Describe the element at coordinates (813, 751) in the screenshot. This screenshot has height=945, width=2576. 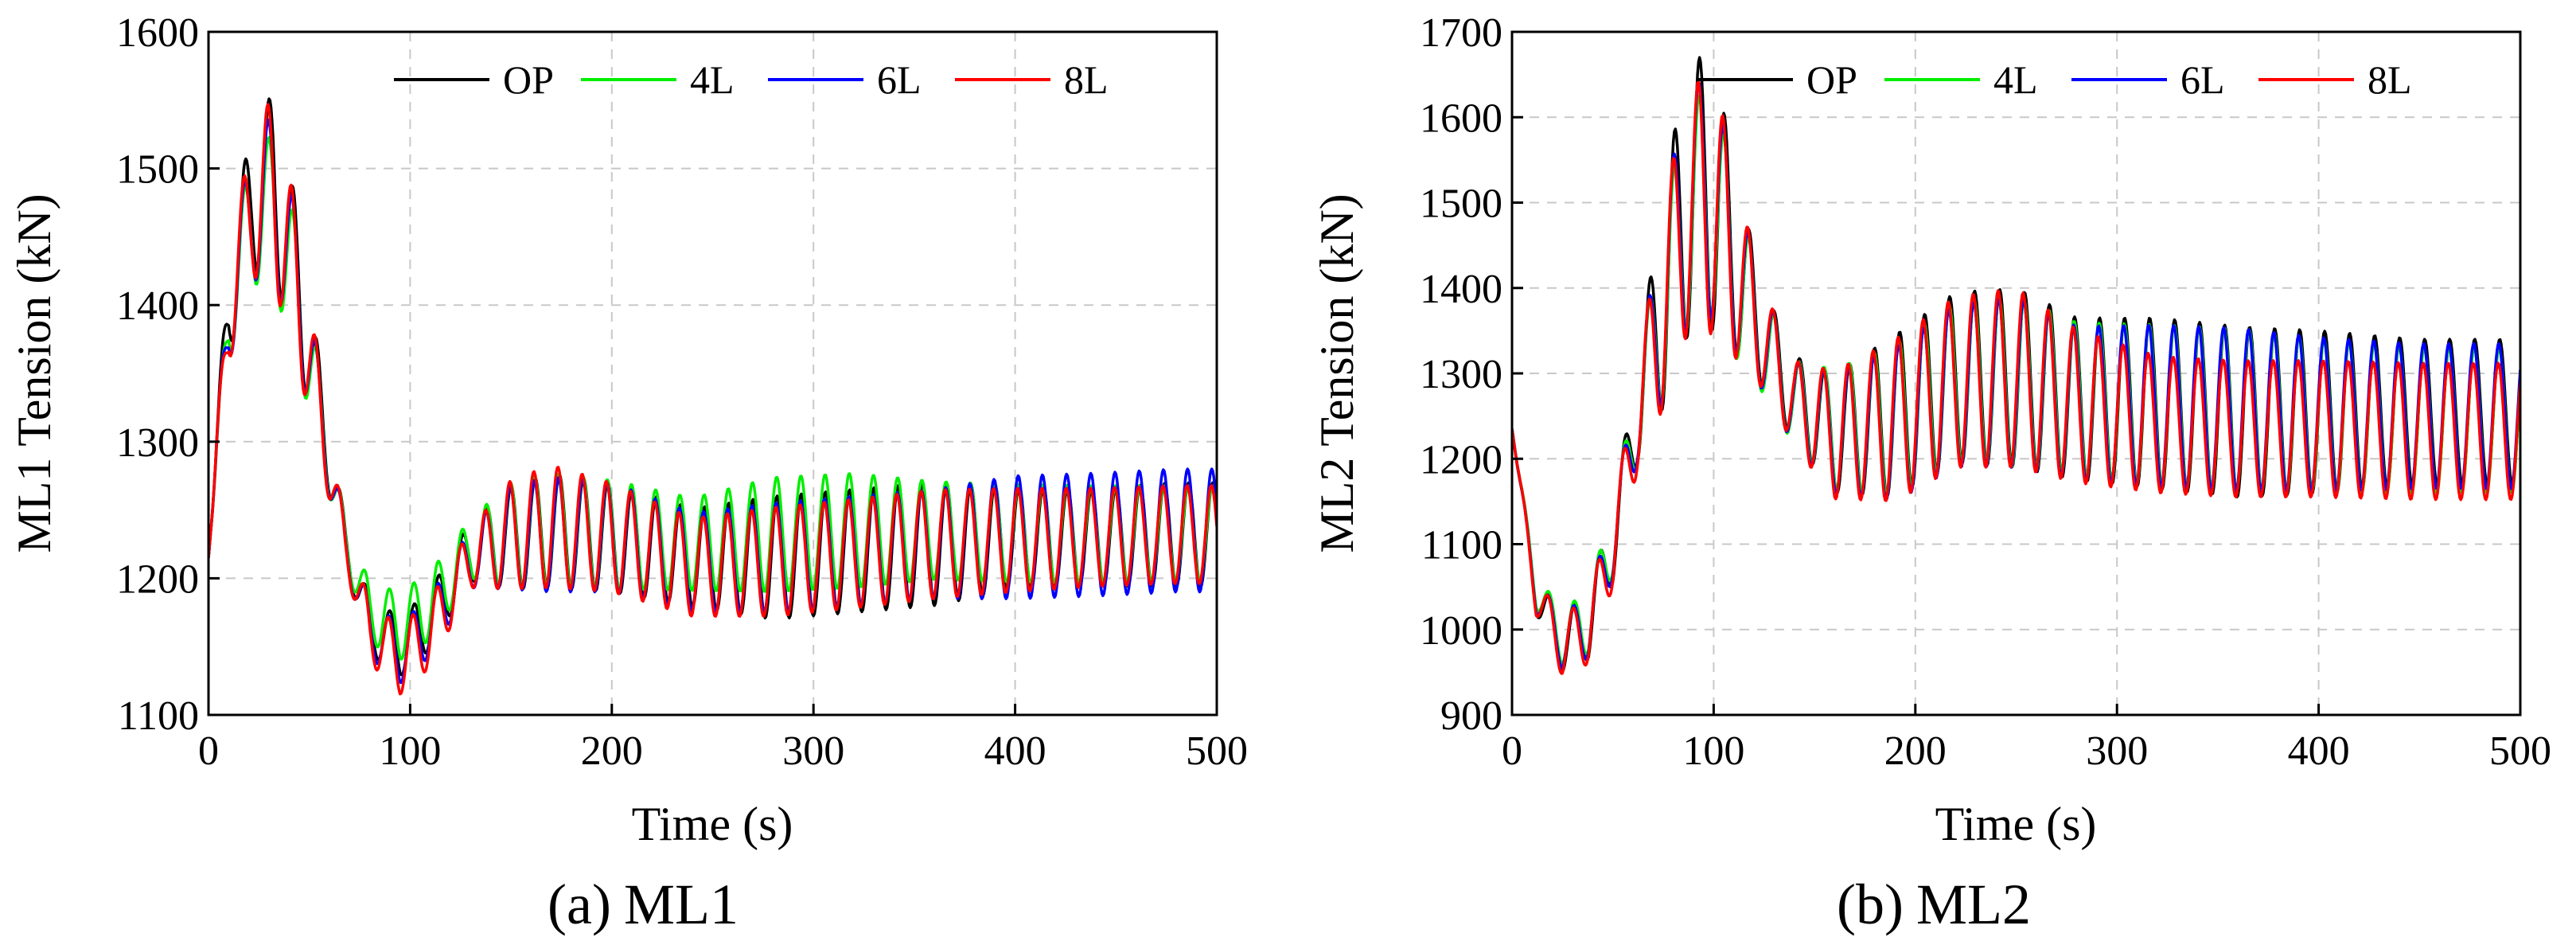
I see `panel-ml1-xtick-label: 300` at that location.